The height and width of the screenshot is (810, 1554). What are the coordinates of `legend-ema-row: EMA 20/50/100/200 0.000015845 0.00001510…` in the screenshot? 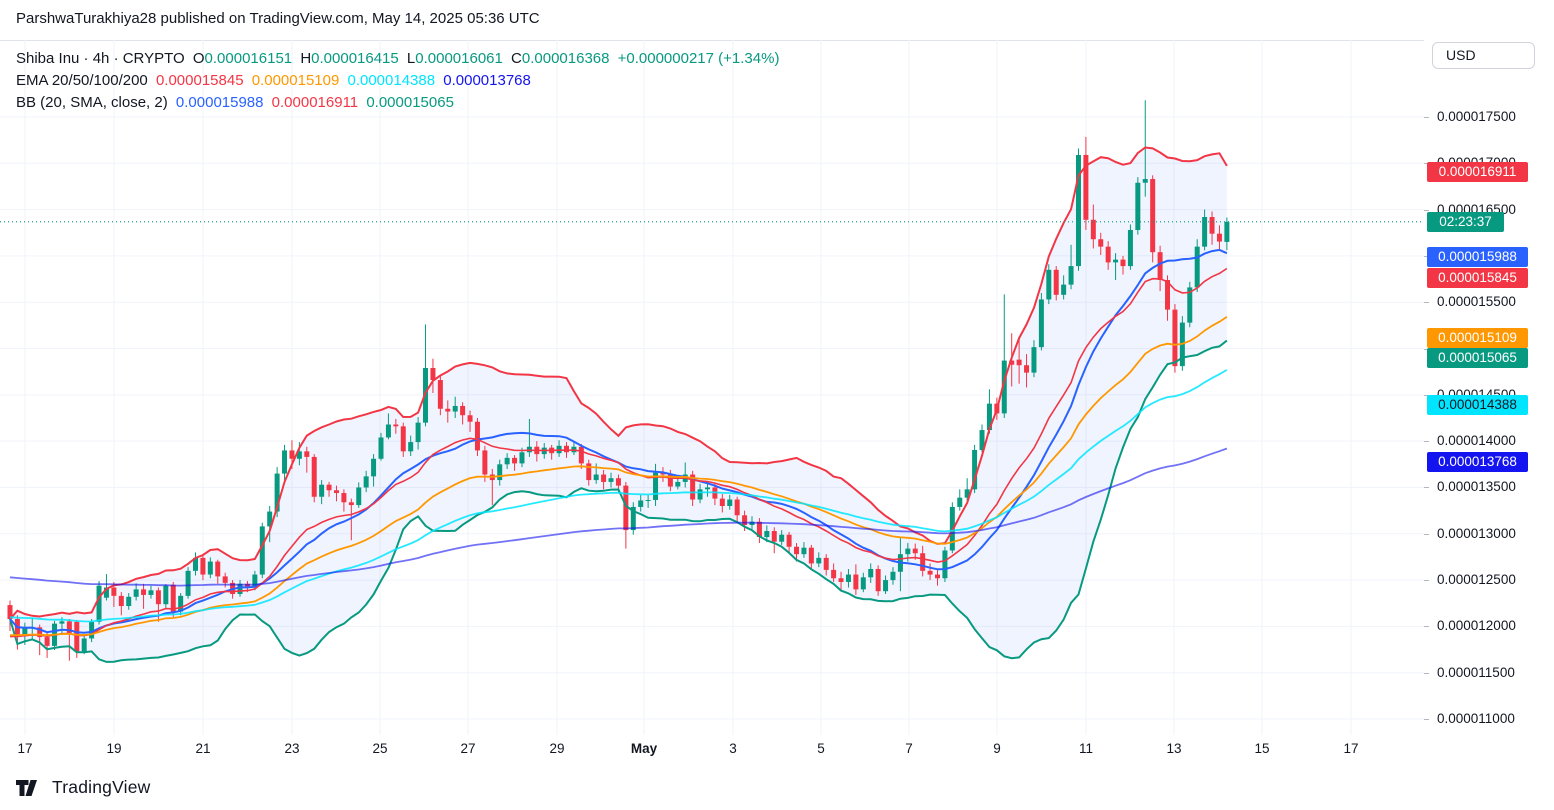 It's located at (399, 80).